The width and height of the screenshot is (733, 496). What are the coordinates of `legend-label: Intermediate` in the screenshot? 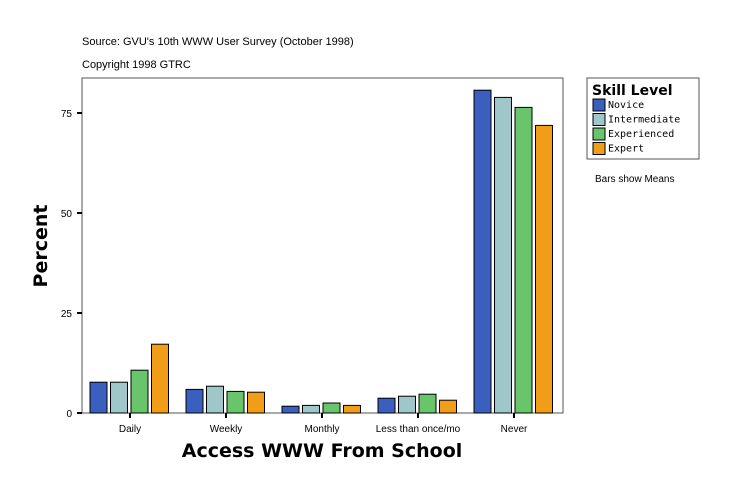 It's located at (644, 120).